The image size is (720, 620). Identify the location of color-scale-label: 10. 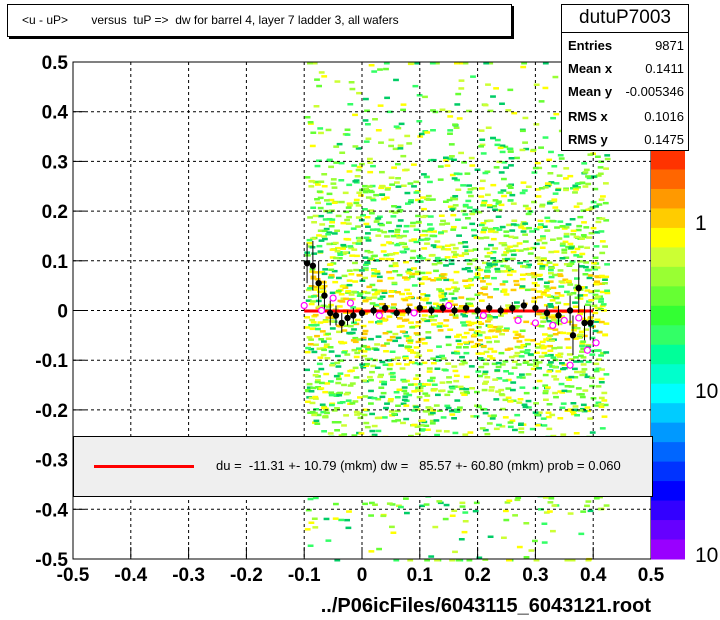
(706, 391).